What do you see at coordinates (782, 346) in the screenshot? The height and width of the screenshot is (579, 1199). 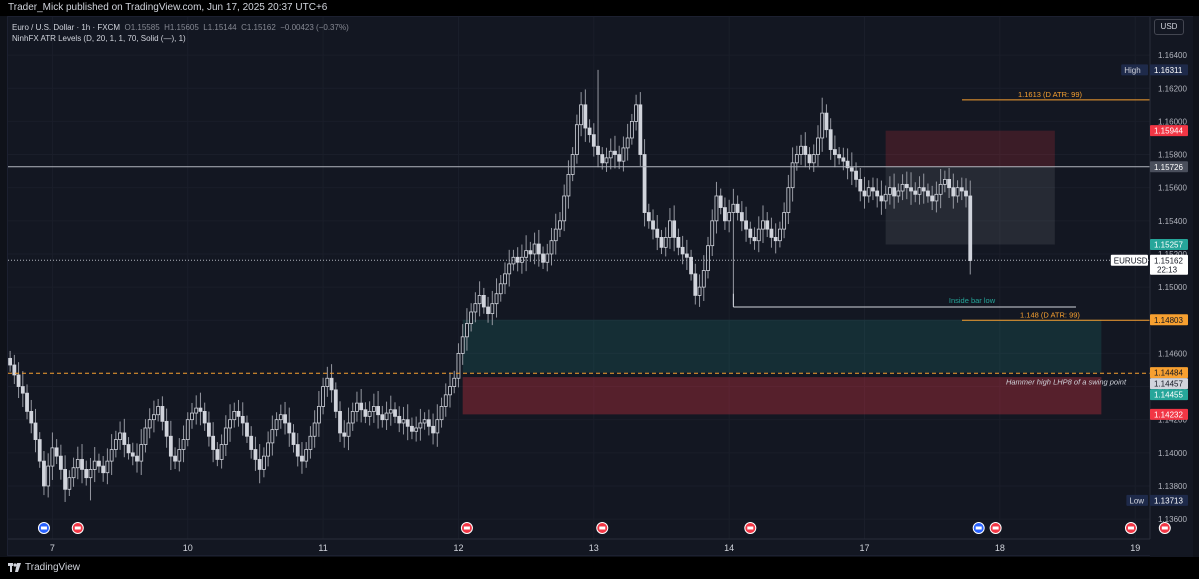 I see `zone-green` at bounding box center [782, 346].